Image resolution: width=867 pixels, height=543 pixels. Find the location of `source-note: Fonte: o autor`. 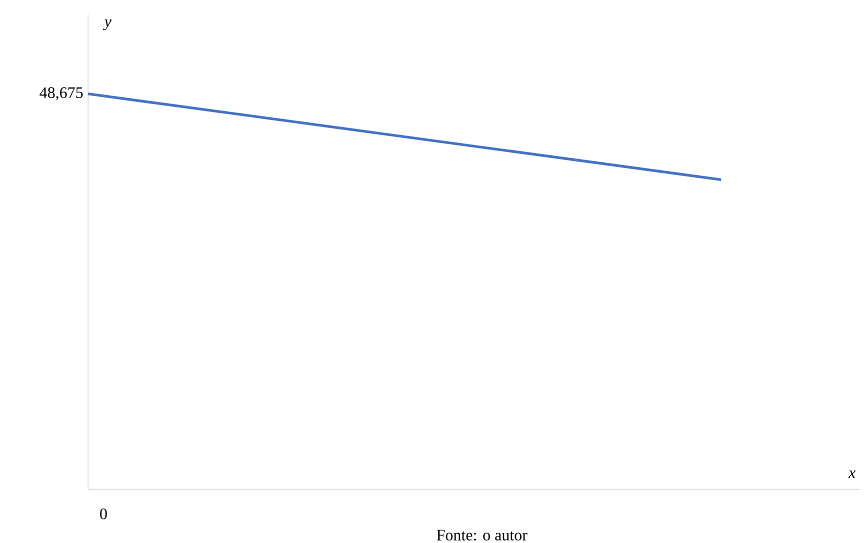

source-note: Fonte: o autor is located at coordinates (482, 535).